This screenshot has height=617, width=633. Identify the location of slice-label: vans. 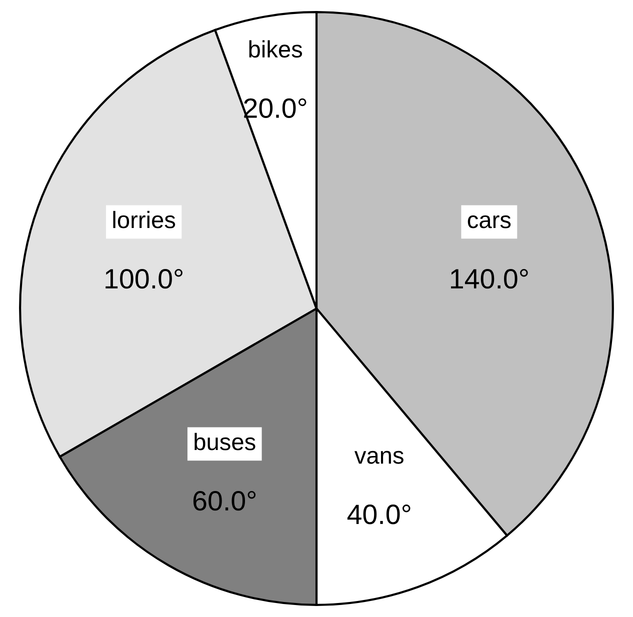
(379, 457).